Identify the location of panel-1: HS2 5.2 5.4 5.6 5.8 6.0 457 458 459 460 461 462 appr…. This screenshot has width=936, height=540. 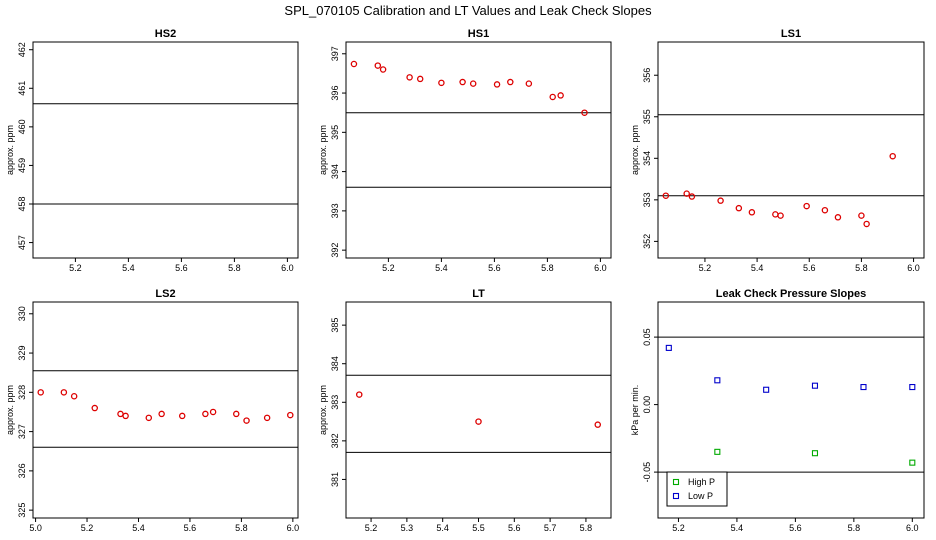
(152, 150).